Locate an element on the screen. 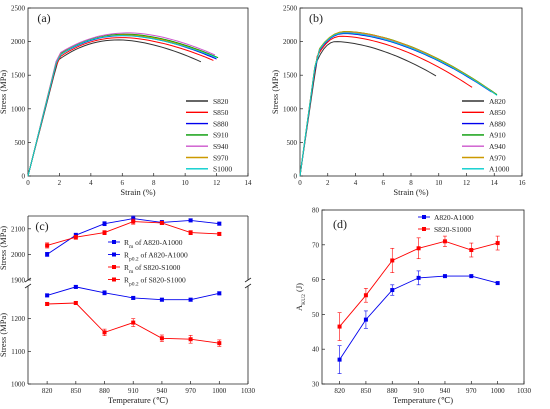  legend-label-S820-S1000: S820-S1000 is located at coordinates (452, 229).